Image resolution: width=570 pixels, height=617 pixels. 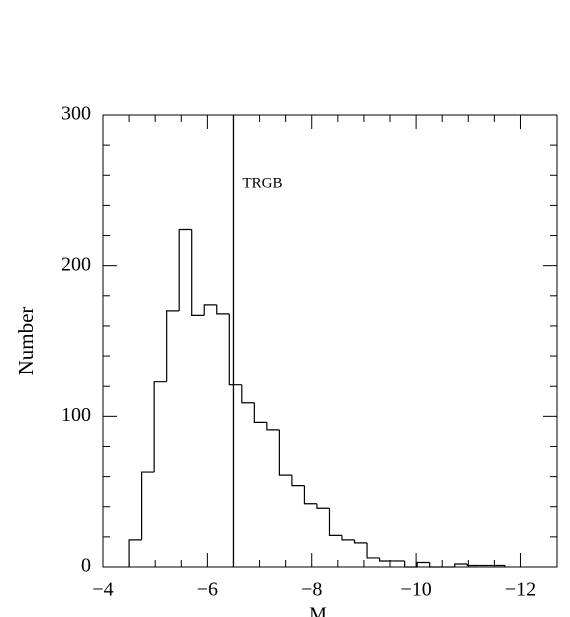 What do you see at coordinates (207, 590) in the screenshot?
I see `x-tick-label: −6` at bounding box center [207, 590].